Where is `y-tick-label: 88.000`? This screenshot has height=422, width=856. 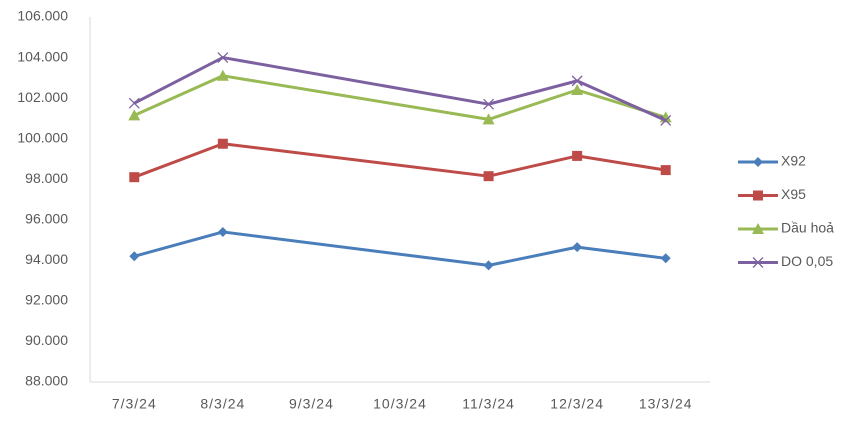
y-tick-label: 88.000 is located at coordinates (46, 381).